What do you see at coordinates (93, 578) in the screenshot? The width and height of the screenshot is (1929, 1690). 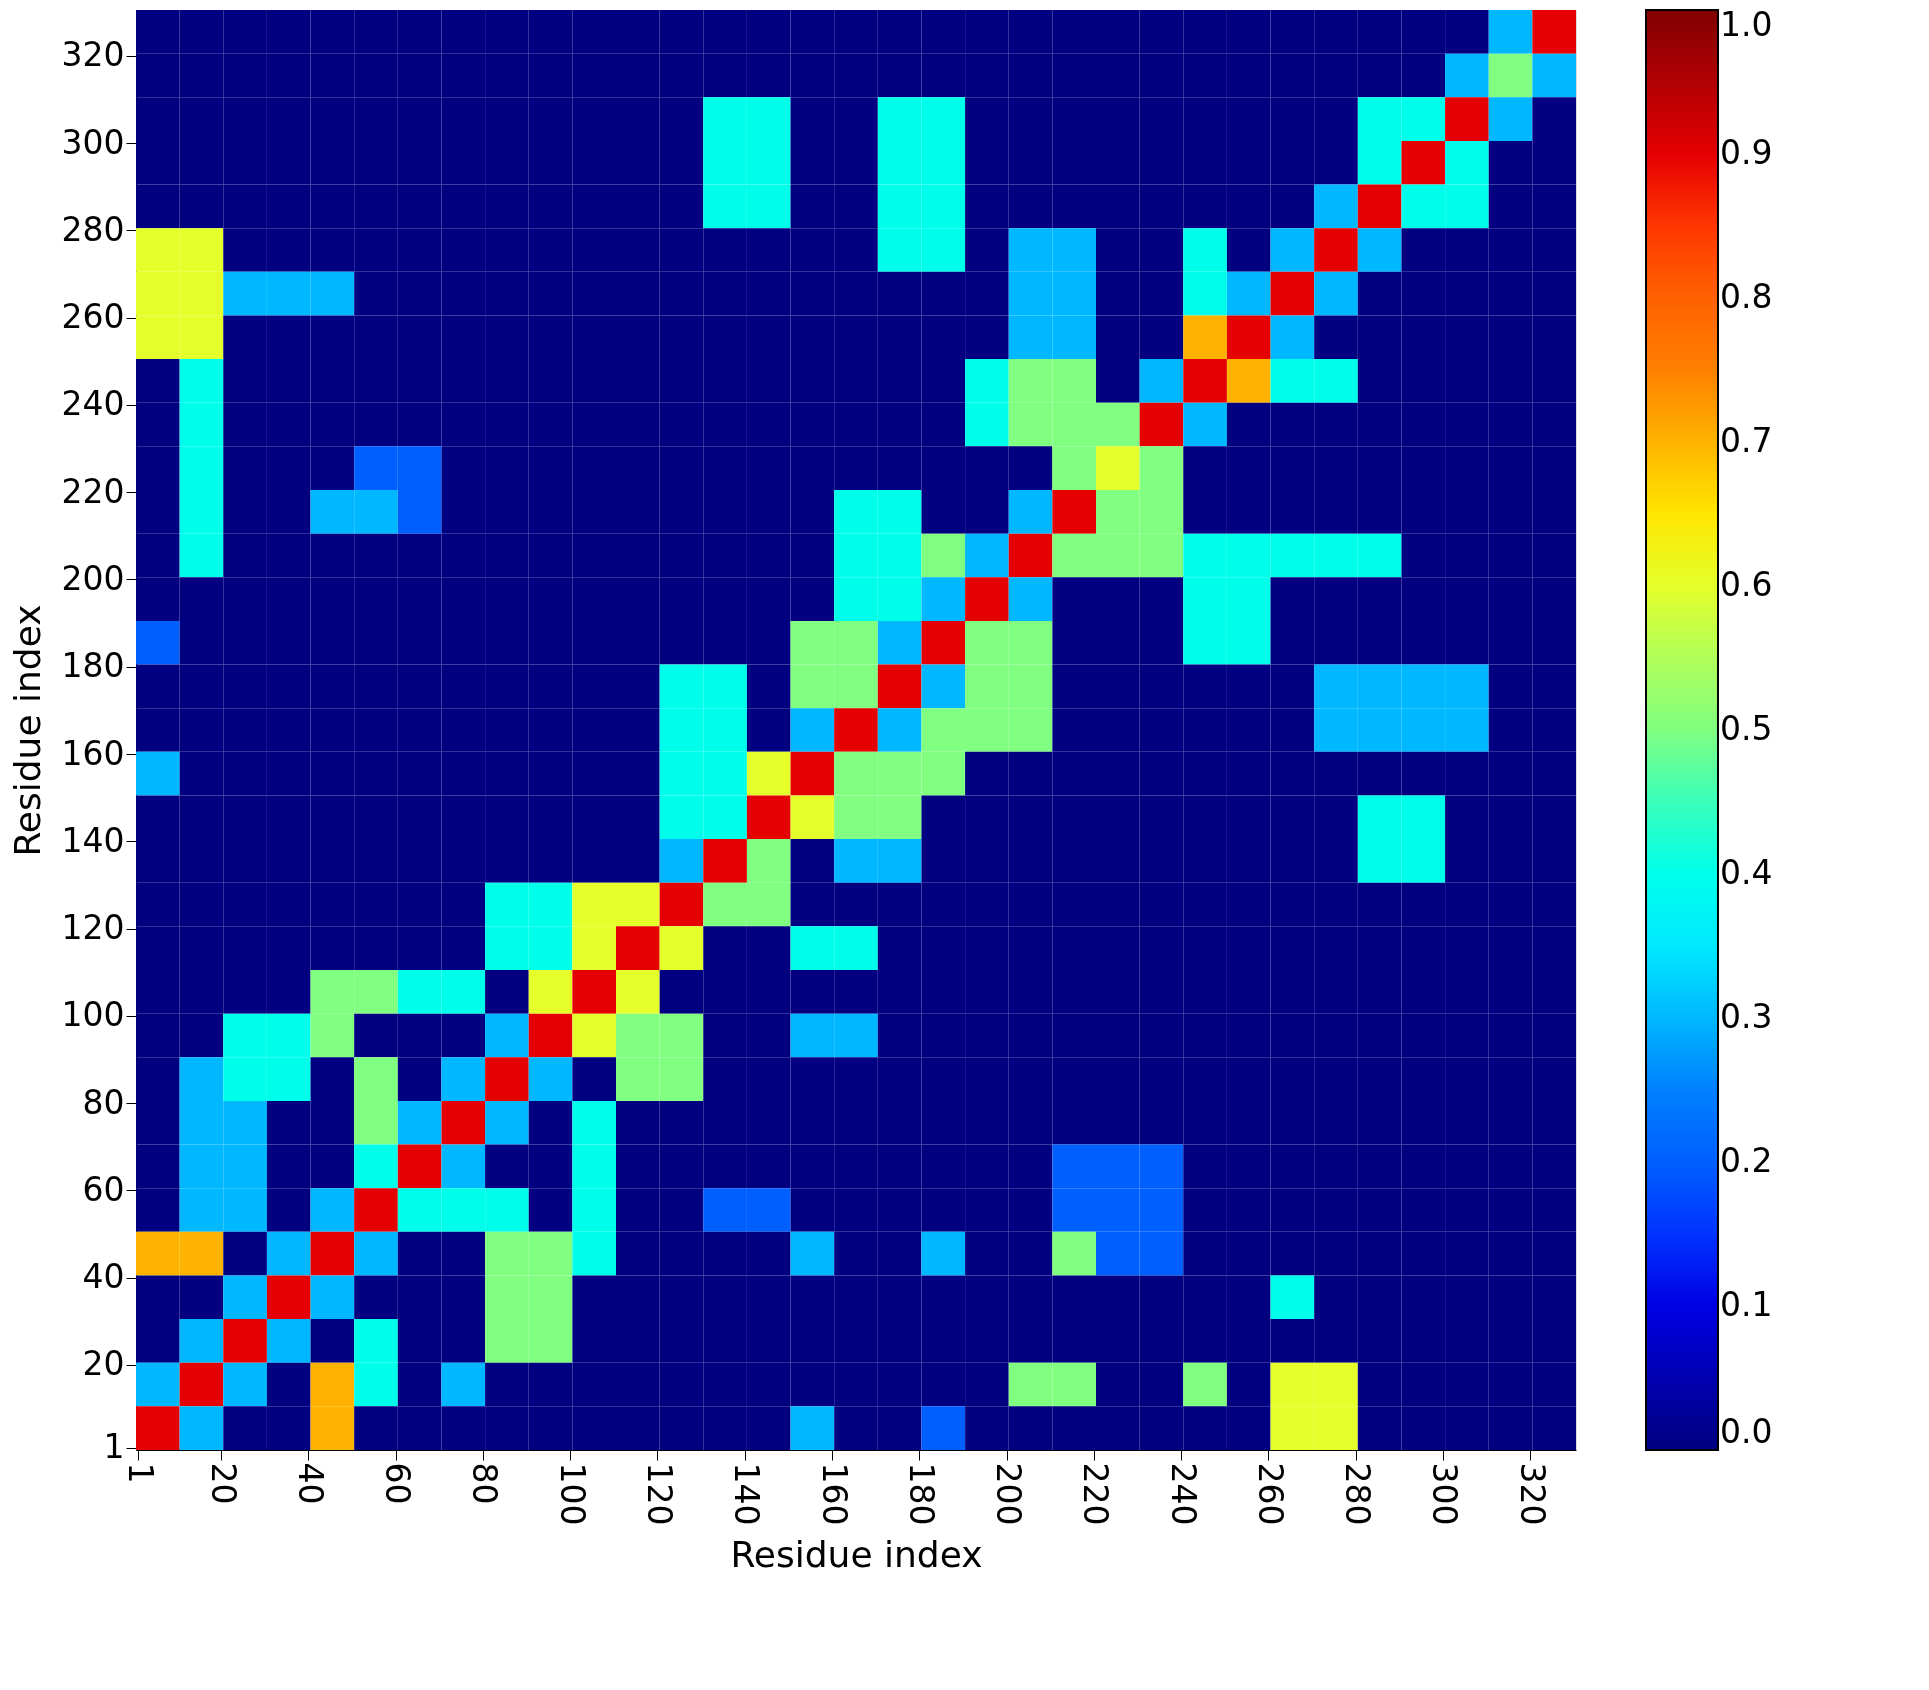 I see `y-tick-label: 200` at bounding box center [93, 578].